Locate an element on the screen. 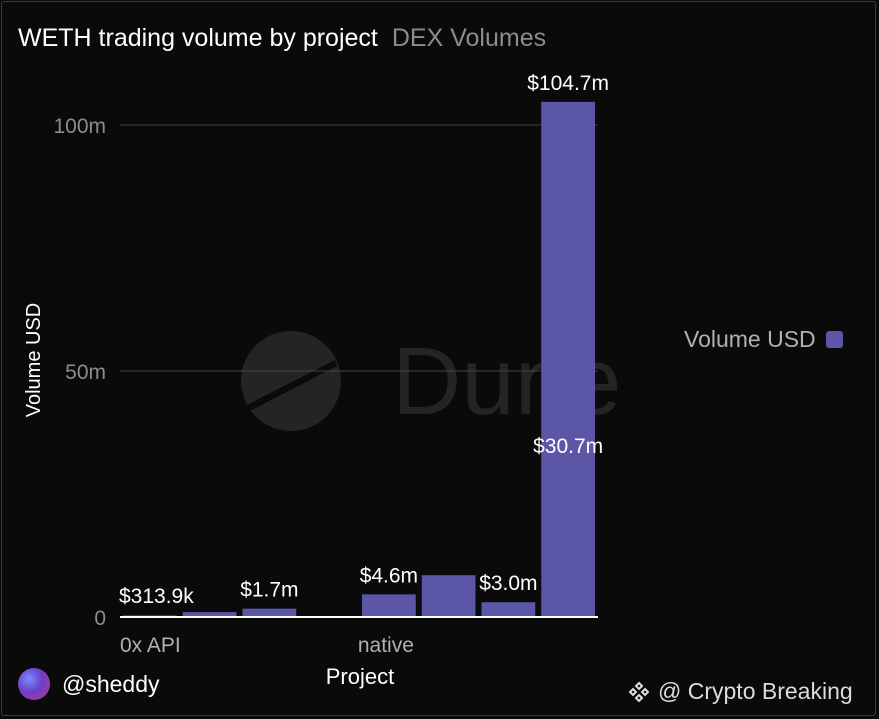 This screenshot has width=879, height=719. chart-title: WETH trading volume by project is located at coordinates (198, 38).